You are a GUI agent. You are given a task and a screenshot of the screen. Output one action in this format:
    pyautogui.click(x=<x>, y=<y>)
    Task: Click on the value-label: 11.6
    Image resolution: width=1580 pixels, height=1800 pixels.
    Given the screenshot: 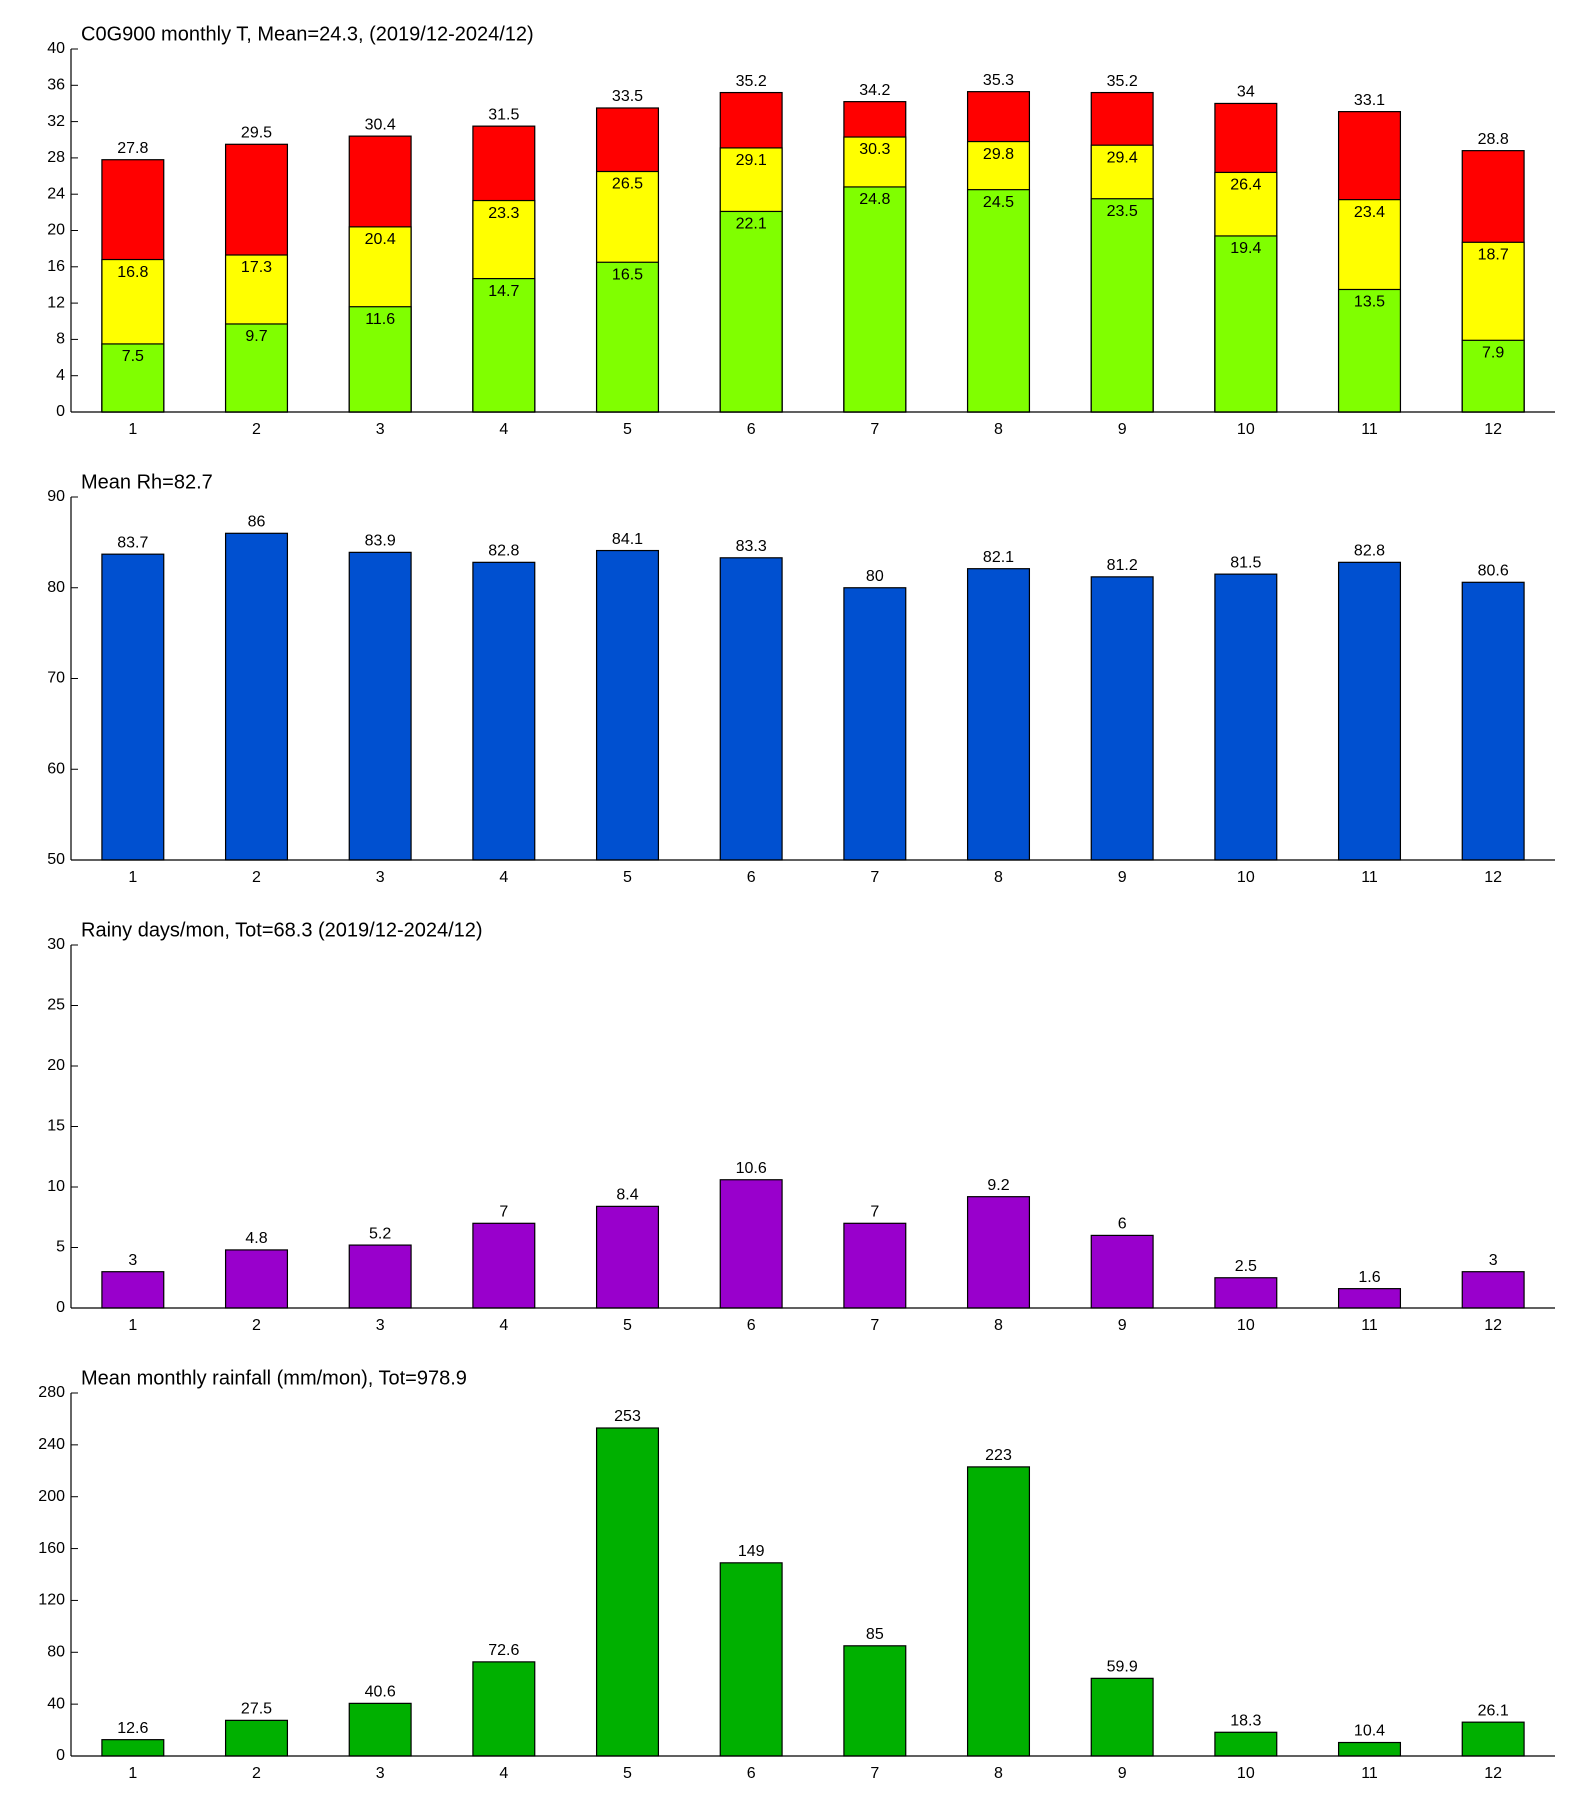 What is the action you would take?
    pyautogui.click(x=380, y=319)
    